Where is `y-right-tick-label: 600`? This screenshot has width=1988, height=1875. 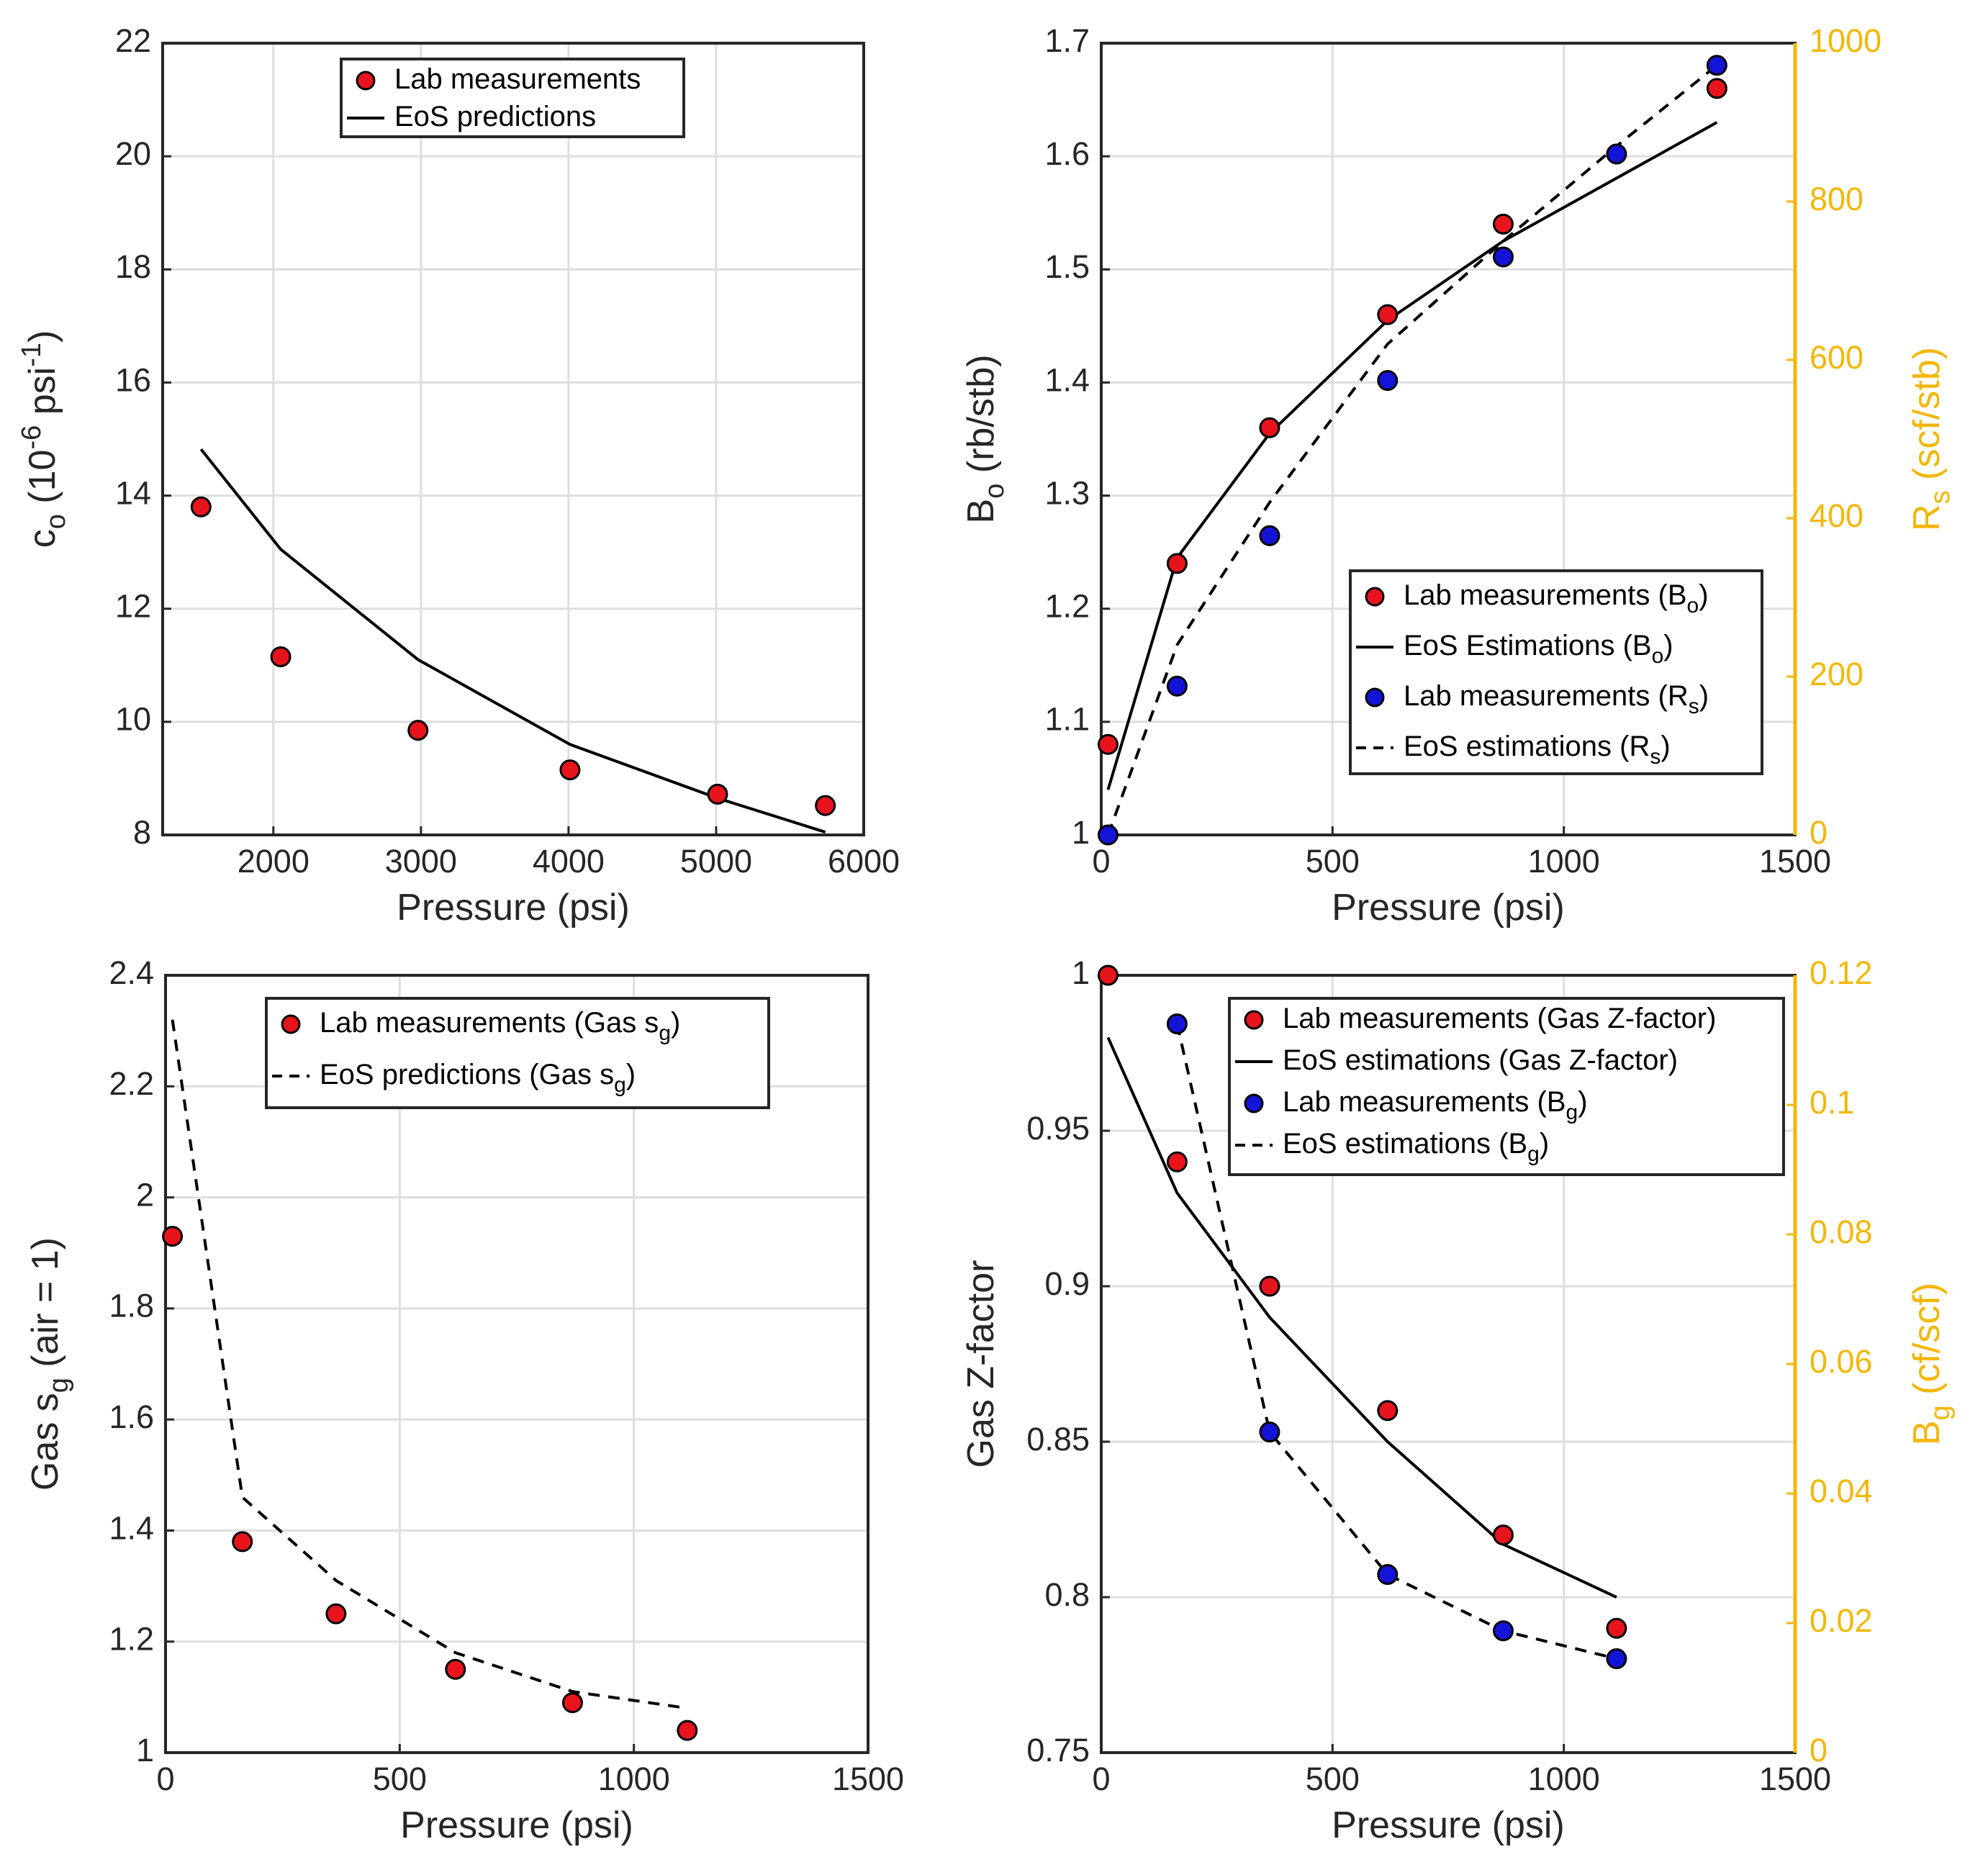 y-right-tick-label: 600 is located at coordinates (1836, 357).